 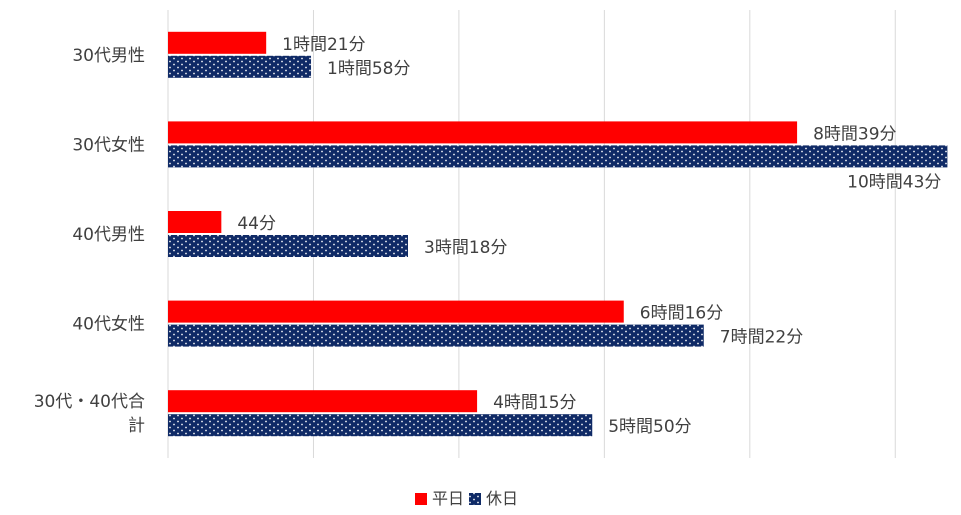 What do you see at coordinates (448, 498) in the screenshot?
I see `legend-label-weekday: 平日` at bounding box center [448, 498].